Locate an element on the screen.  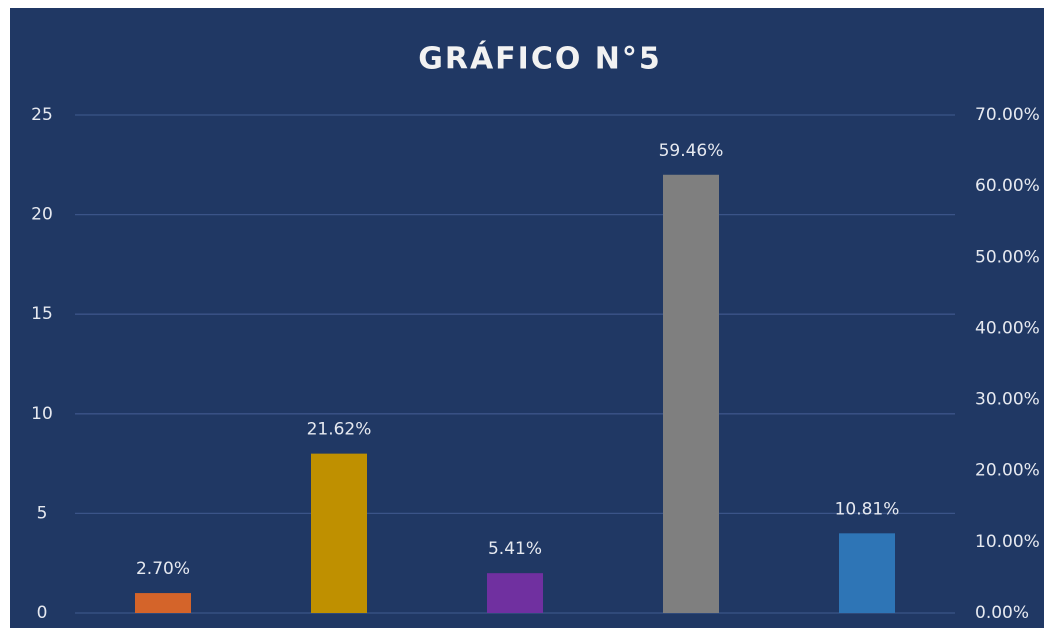
data-label: 21.62% is located at coordinates (339, 430).